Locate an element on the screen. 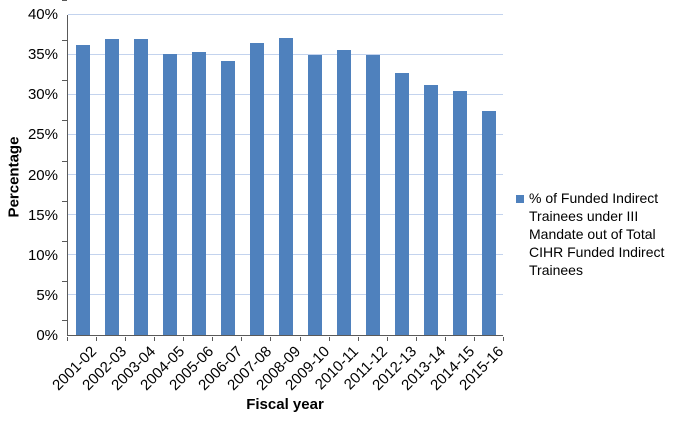  y-tick-label: 25% is located at coordinates (42, 135).